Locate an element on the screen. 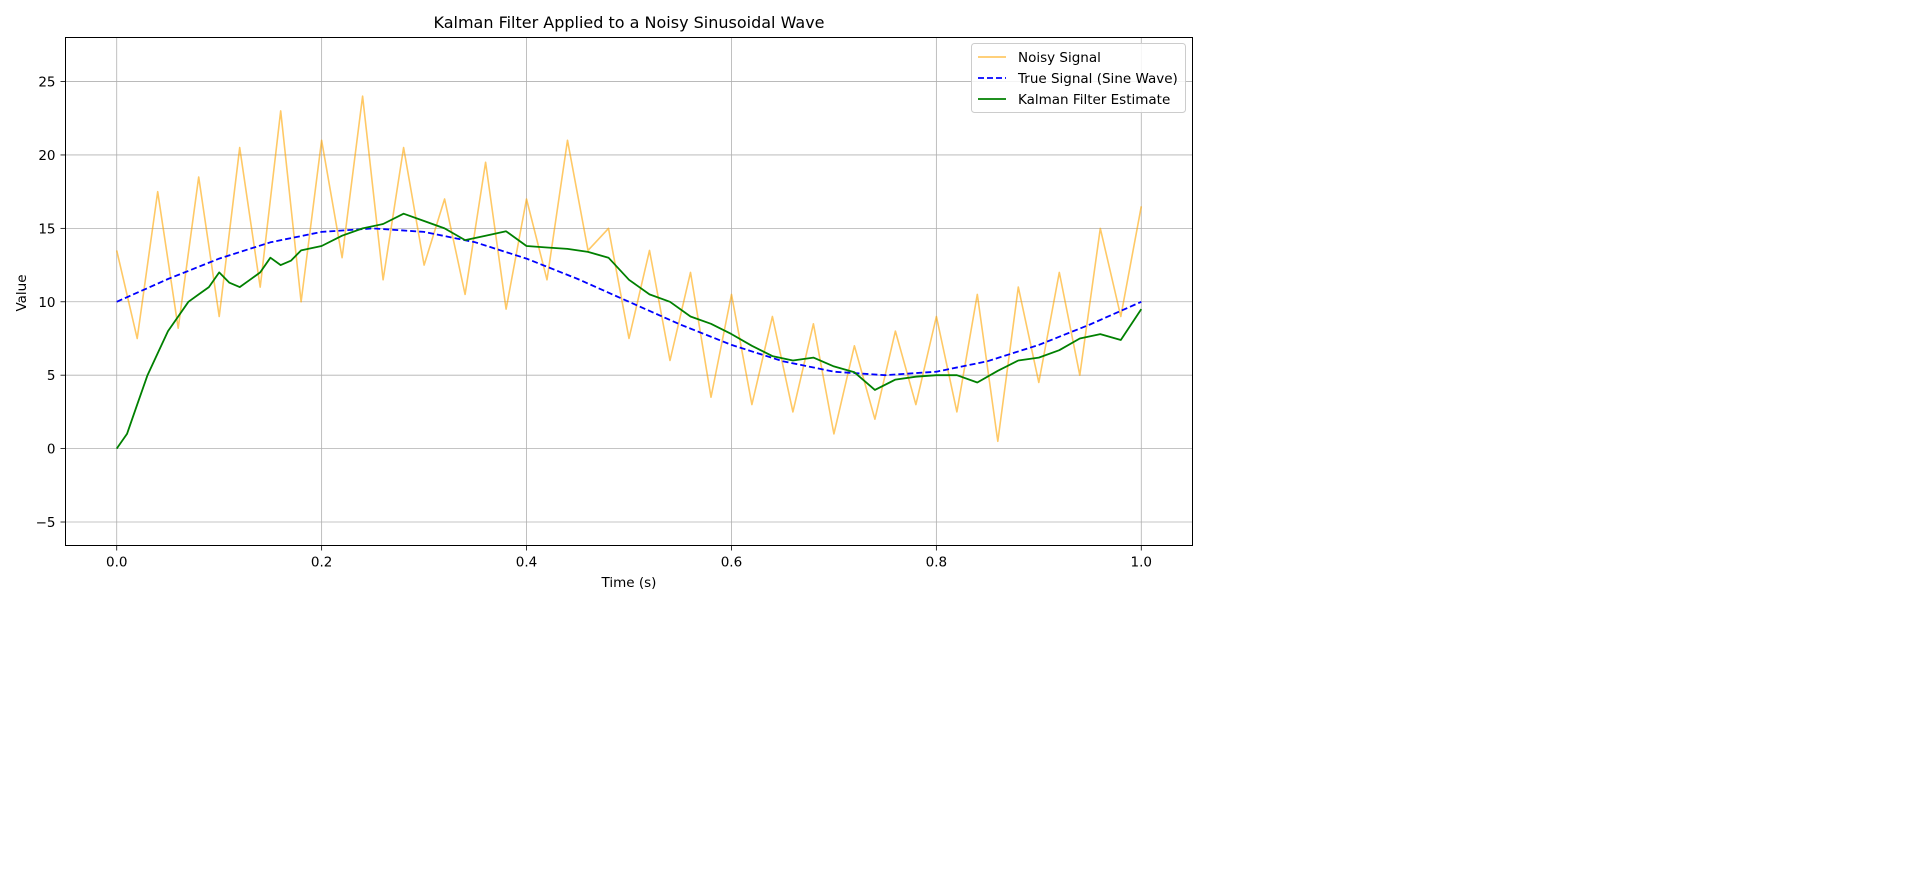 The image size is (1914, 873). x-axis-label: Time (s) is located at coordinates (629, 583).